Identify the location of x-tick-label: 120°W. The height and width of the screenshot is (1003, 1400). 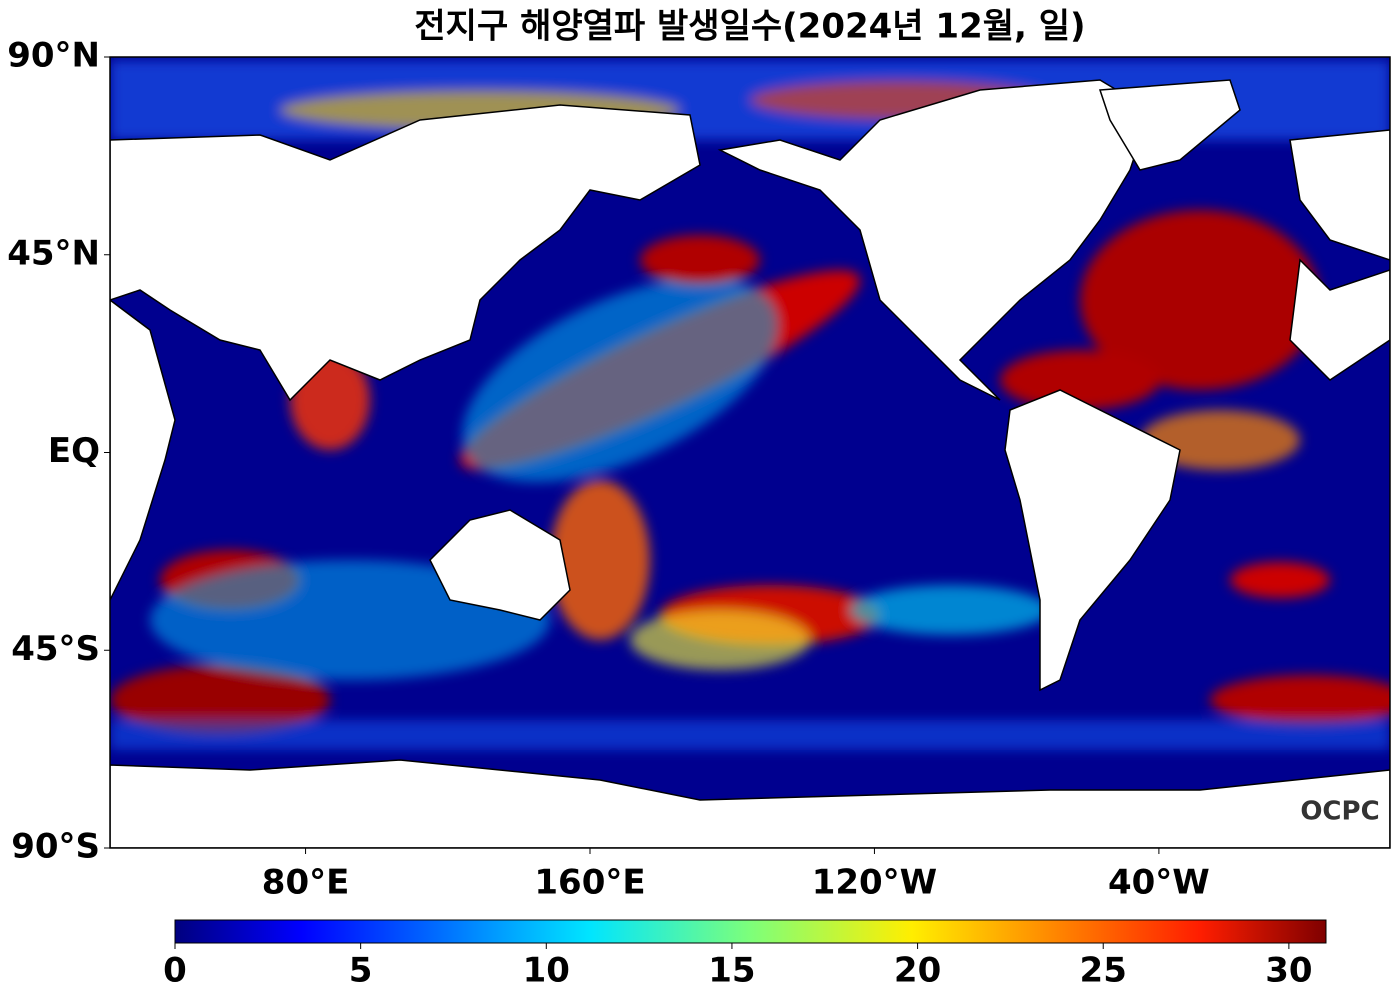
(874, 883).